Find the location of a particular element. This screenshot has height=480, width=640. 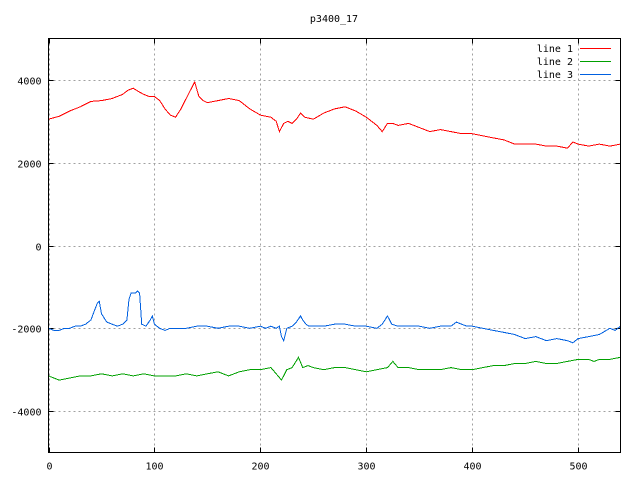

x-tick-label: 0 is located at coordinates (49, 467).